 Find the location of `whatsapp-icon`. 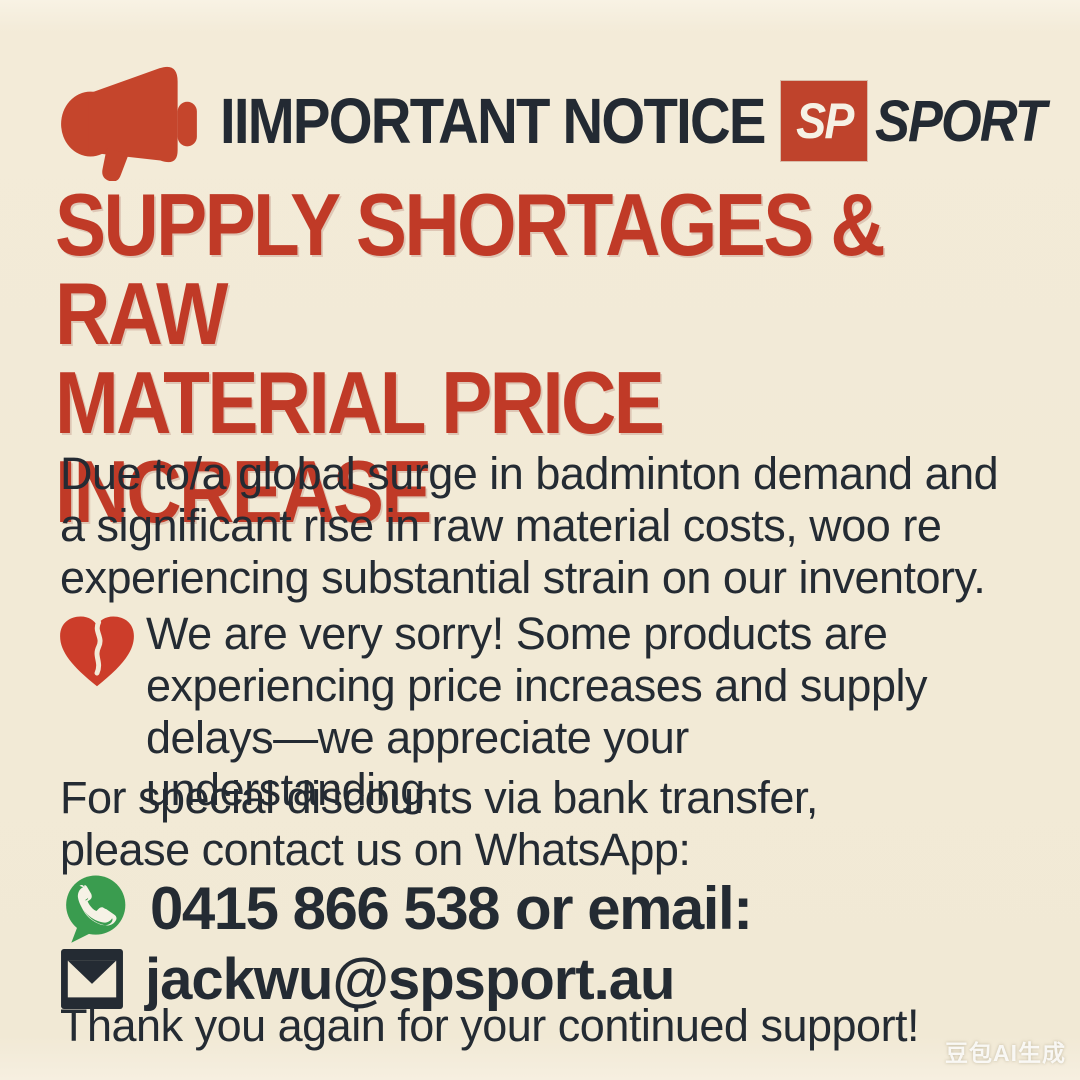

whatsapp-icon is located at coordinates (96, 909).